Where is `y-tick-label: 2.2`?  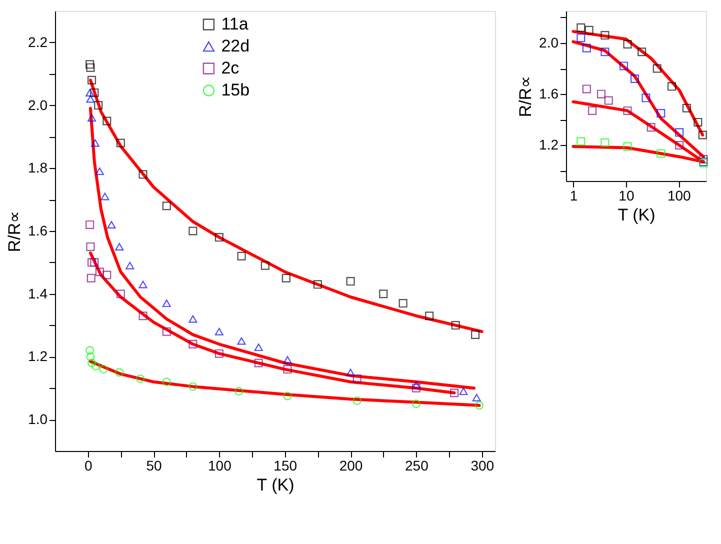 y-tick-label: 2.2 is located at coordinates (38, 42).